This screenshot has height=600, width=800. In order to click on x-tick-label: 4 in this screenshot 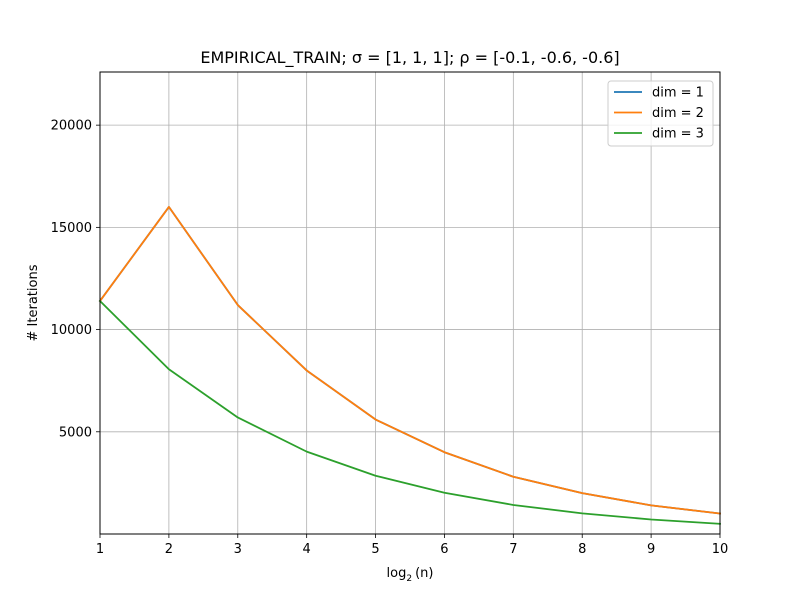, I will do `click(307, 549)`.